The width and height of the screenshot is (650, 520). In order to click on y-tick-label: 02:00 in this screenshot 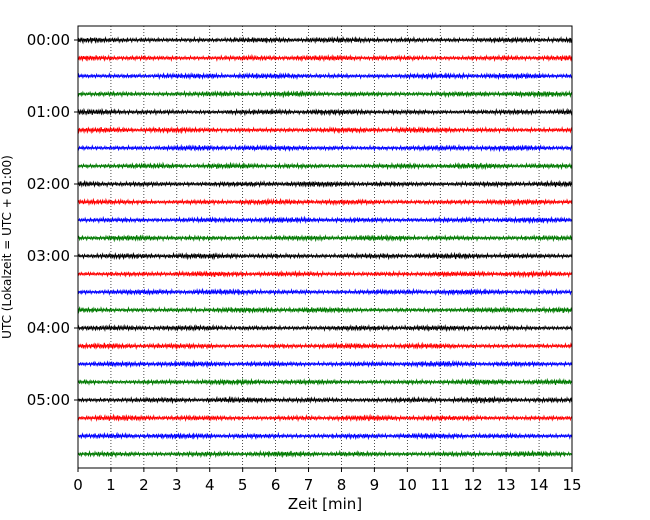, I will do `click(48, 184)`.